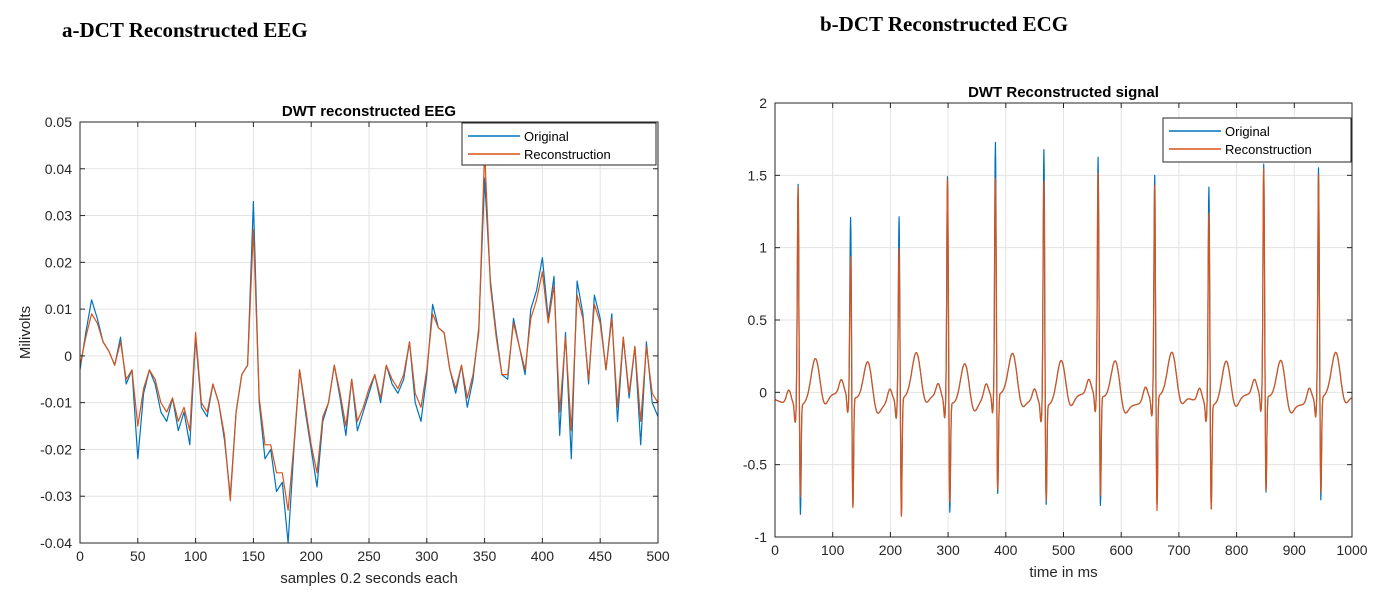 This screenshot has width=1384, height=594. I want to click on y-tick-label: 0.04, so click(58, 169).